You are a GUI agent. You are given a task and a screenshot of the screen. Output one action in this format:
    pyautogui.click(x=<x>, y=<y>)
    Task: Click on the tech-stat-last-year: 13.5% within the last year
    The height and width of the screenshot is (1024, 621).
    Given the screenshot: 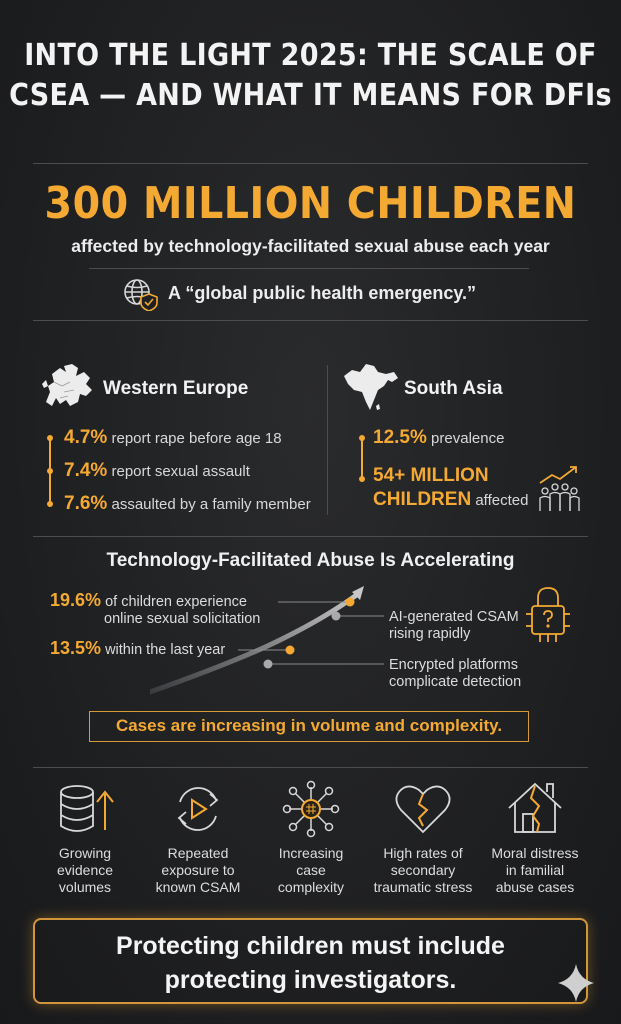 What is the action you would take?
    pyautogui.click(x=138, y=648)
    